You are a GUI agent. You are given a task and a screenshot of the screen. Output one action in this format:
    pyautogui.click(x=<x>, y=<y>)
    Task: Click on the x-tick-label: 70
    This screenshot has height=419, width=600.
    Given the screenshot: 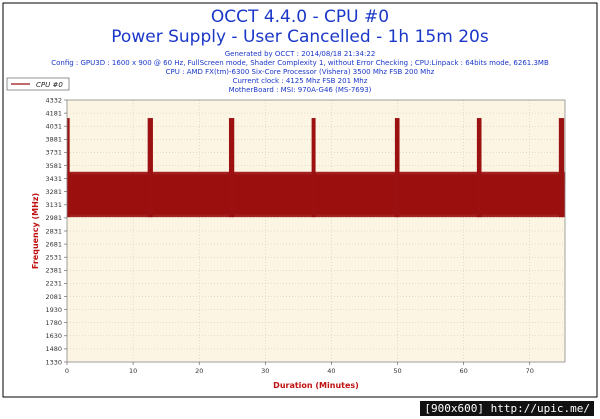 What is the action you would take?
    pyautogui.click(x=530, y=371)
    